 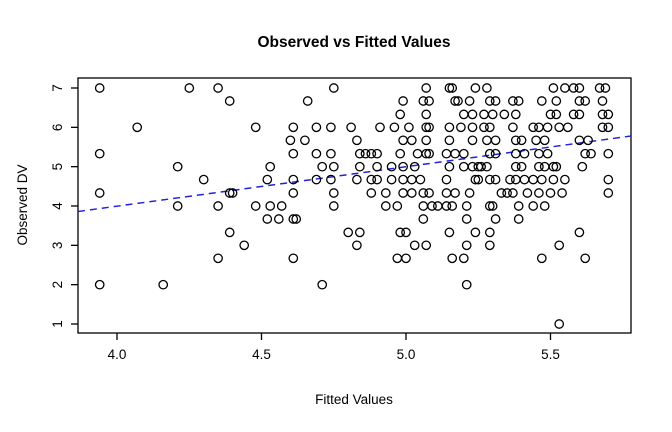 I want to click on y-axis-ticks: 1 2 3 4 5 6 7, so click(x=64, y=206).